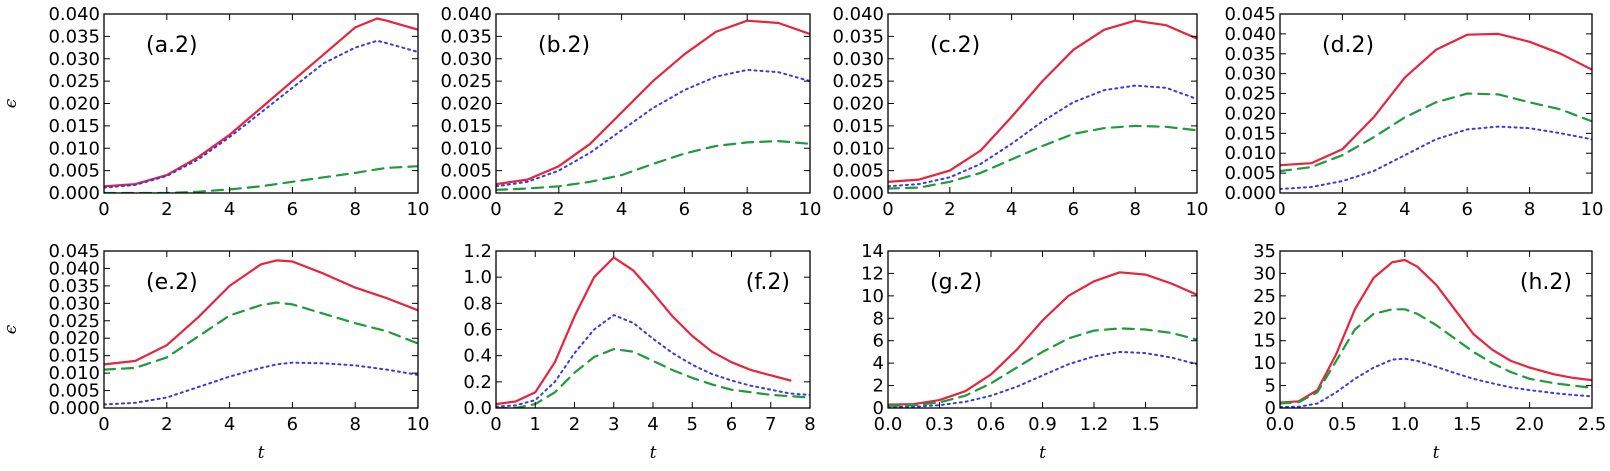 This screenshot has width=1610, height=471. What do you see at coordinates (1342, 424) in the screenshot?
I see `x-tick-label: 0.5` at bounding box center [1342, 424].